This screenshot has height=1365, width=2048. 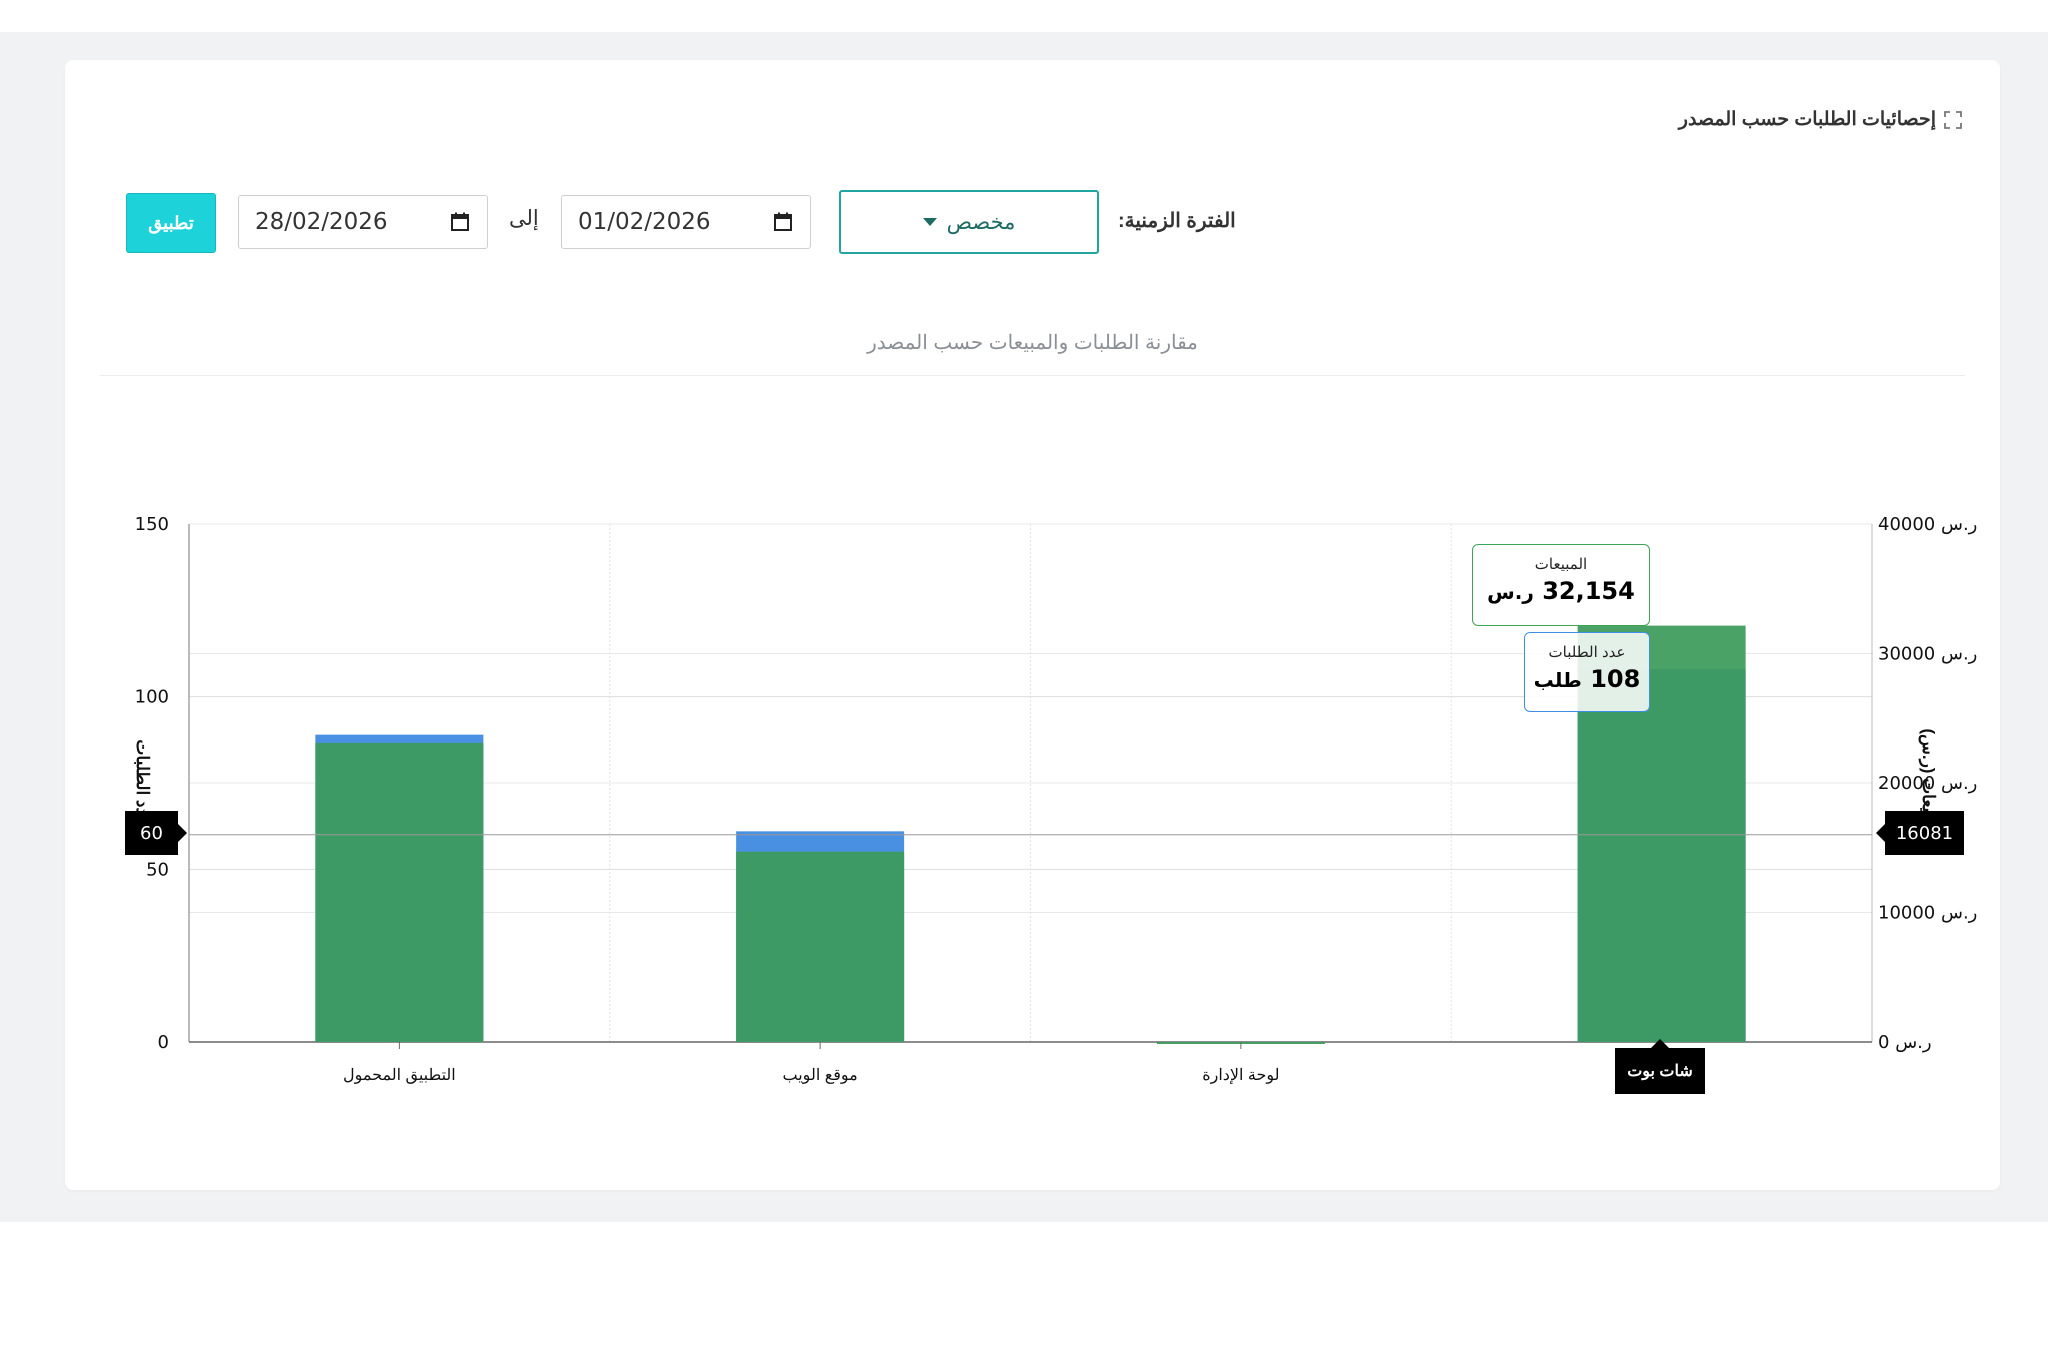 I want to click on orders-tooltip-number: 108, so click(x=1615, y=679).